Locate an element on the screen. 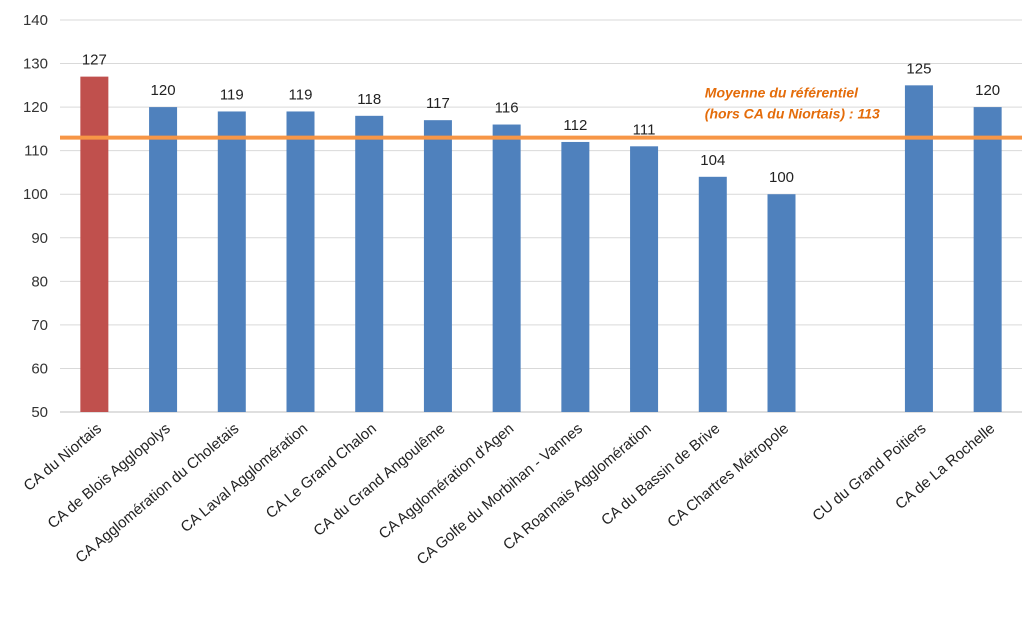  data-label: 118 is located at coordinates (369, 99).